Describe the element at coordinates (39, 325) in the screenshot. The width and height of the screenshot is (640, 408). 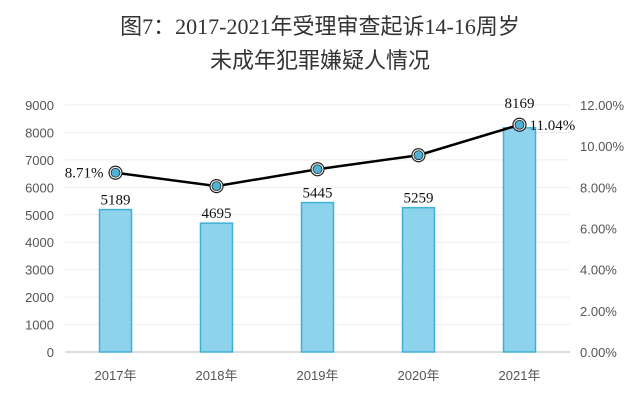
I see `y-tick-label: 1000` at that location.